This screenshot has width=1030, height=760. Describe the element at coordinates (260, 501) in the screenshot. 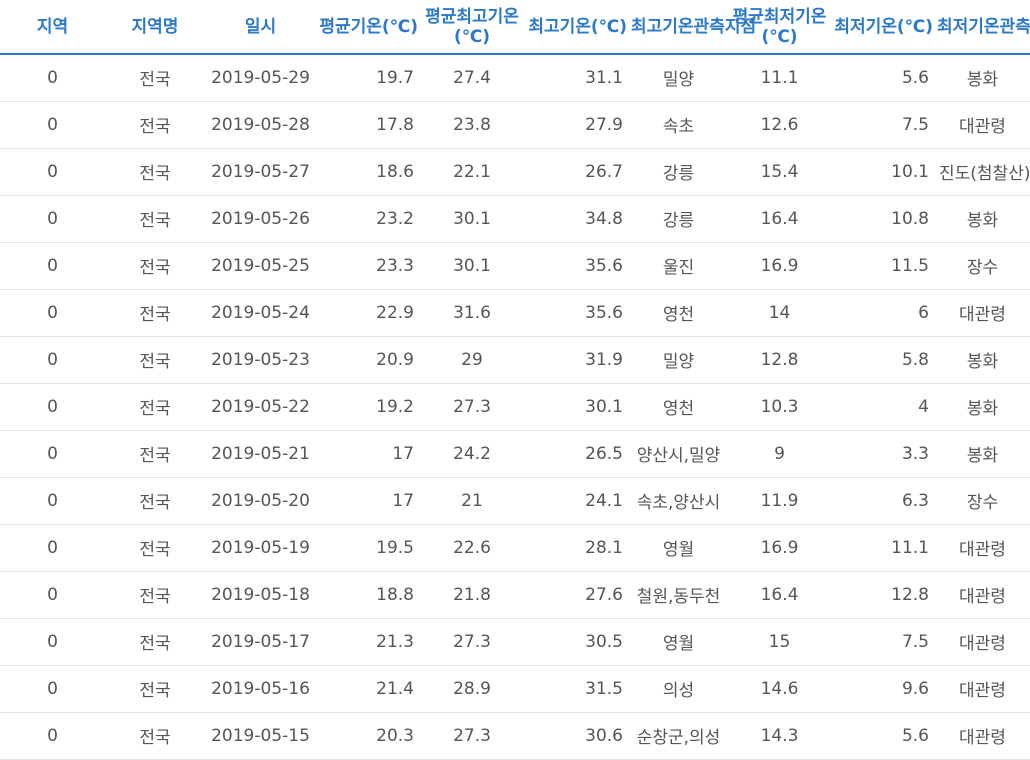

I see `cell-date: 2019-05-20` at that location.